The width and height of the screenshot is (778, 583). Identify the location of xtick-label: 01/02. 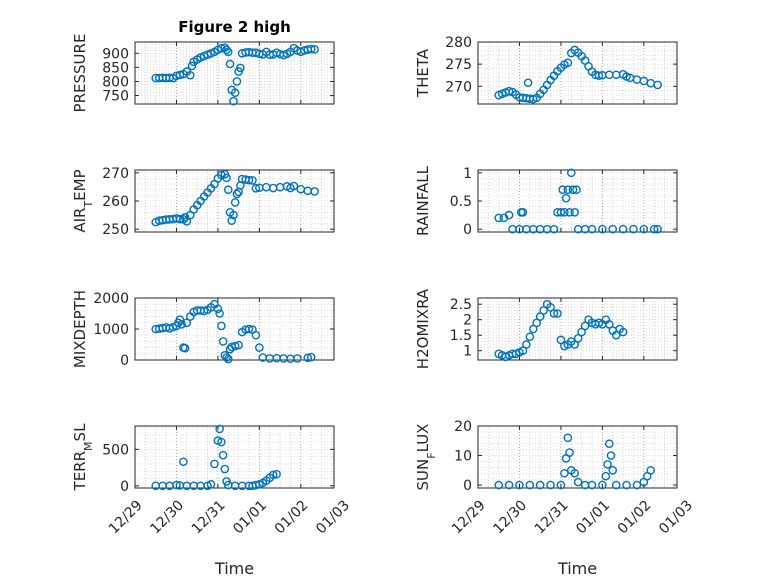
(635, 517).